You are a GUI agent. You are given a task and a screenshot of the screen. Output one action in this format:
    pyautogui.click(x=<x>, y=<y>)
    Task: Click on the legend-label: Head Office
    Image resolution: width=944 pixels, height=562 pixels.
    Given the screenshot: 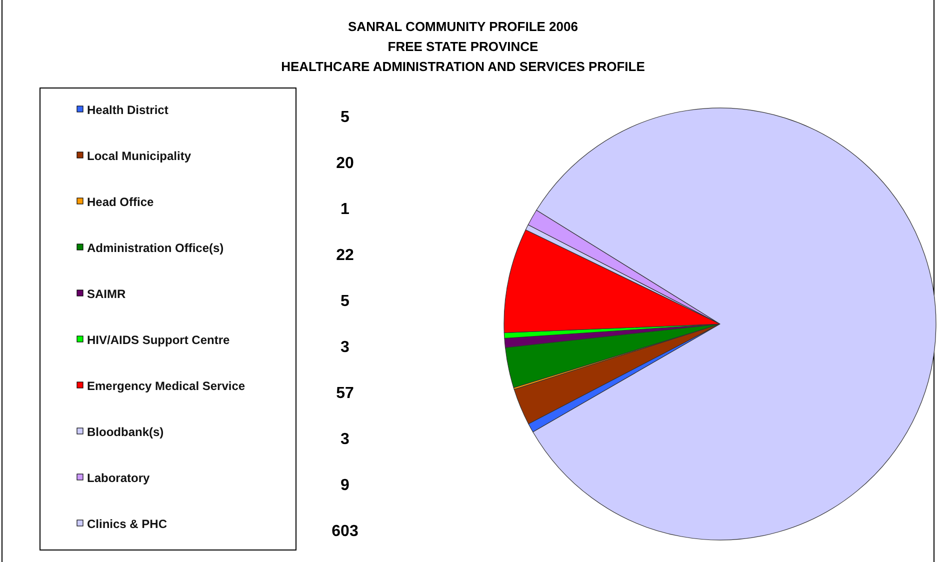 What is the action you would take?
    pyautogui.click(x=120, y=202)
    